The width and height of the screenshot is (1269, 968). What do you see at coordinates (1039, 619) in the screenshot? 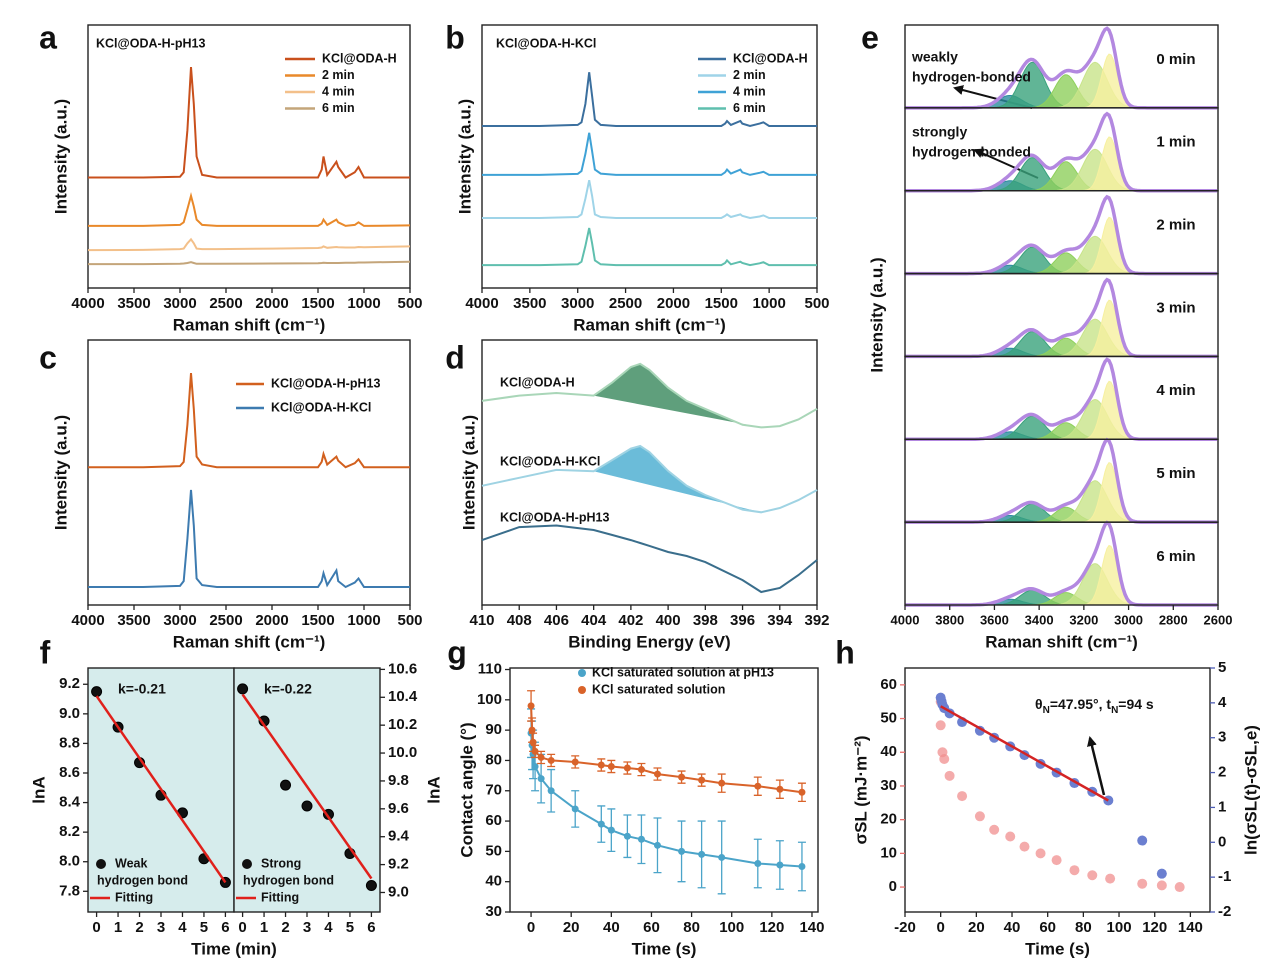
I see `x-tick-label: 3400` at bounding box center [1039, 619].